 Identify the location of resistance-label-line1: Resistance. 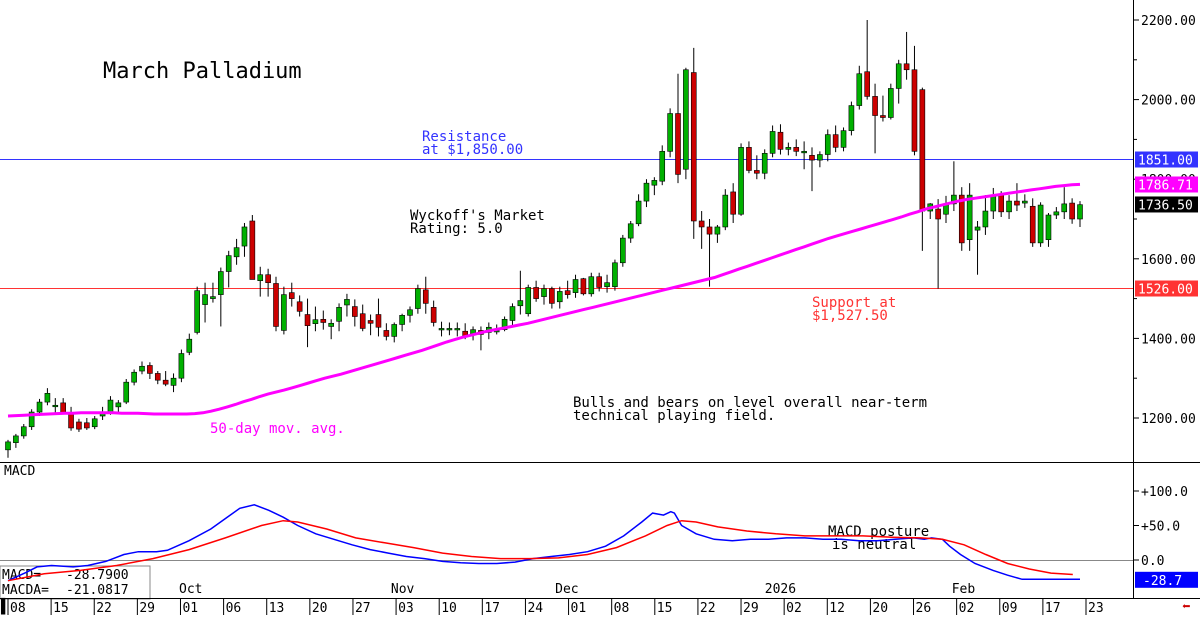
(464, 137).